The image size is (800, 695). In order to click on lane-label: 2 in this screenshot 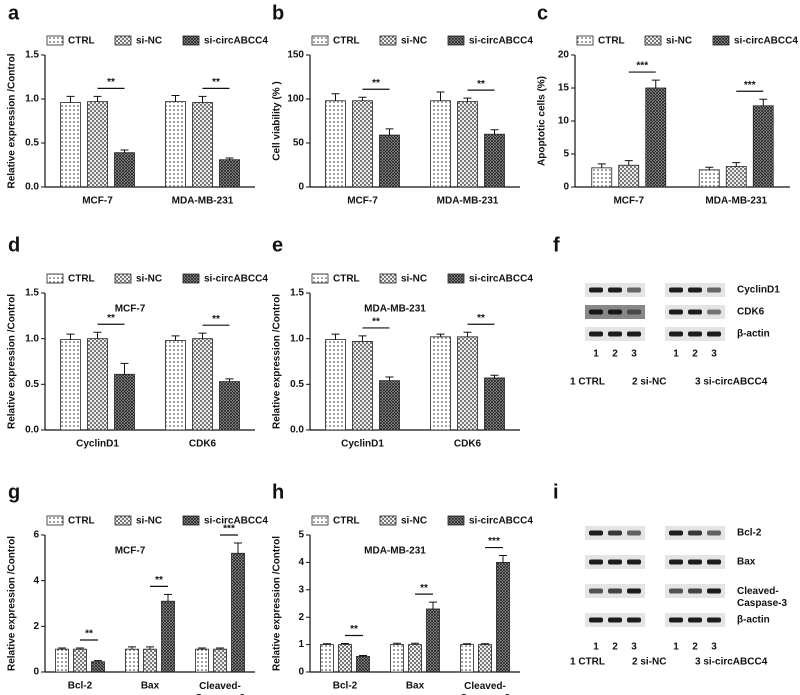, I will do `click(695, 647)`.